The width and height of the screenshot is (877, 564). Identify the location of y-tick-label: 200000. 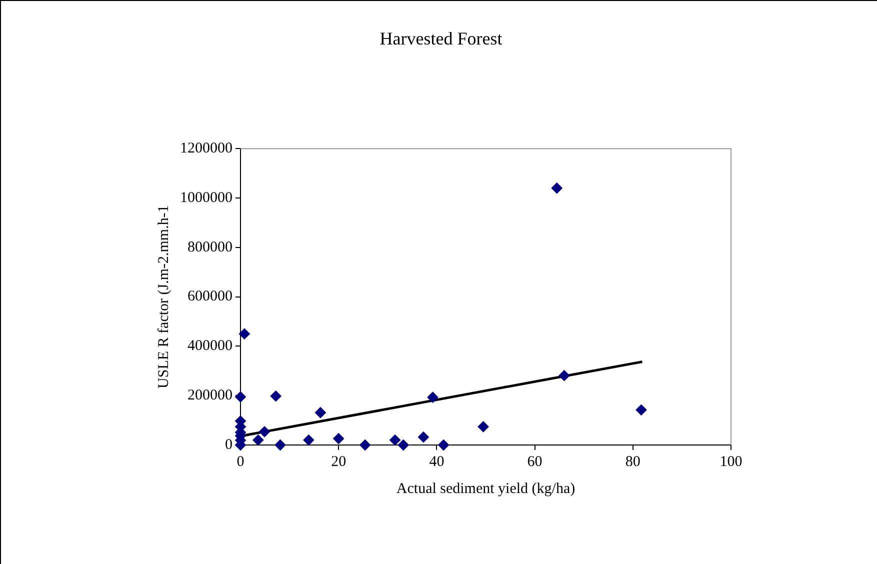
(210, 396).